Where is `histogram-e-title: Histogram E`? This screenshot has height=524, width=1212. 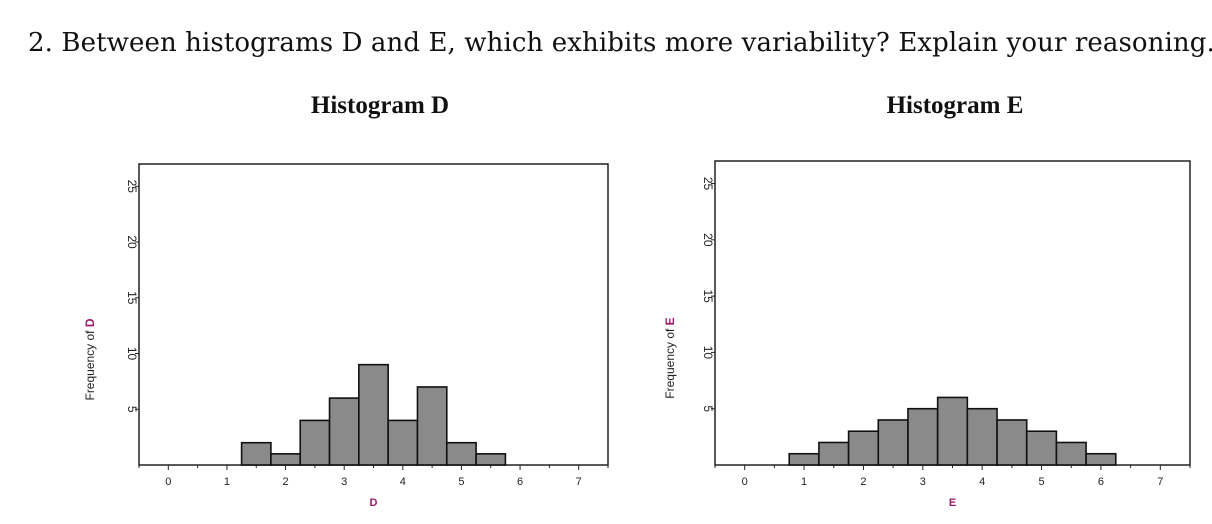 histogram-e-title: Histogram E is located at coordinates (955, 105).